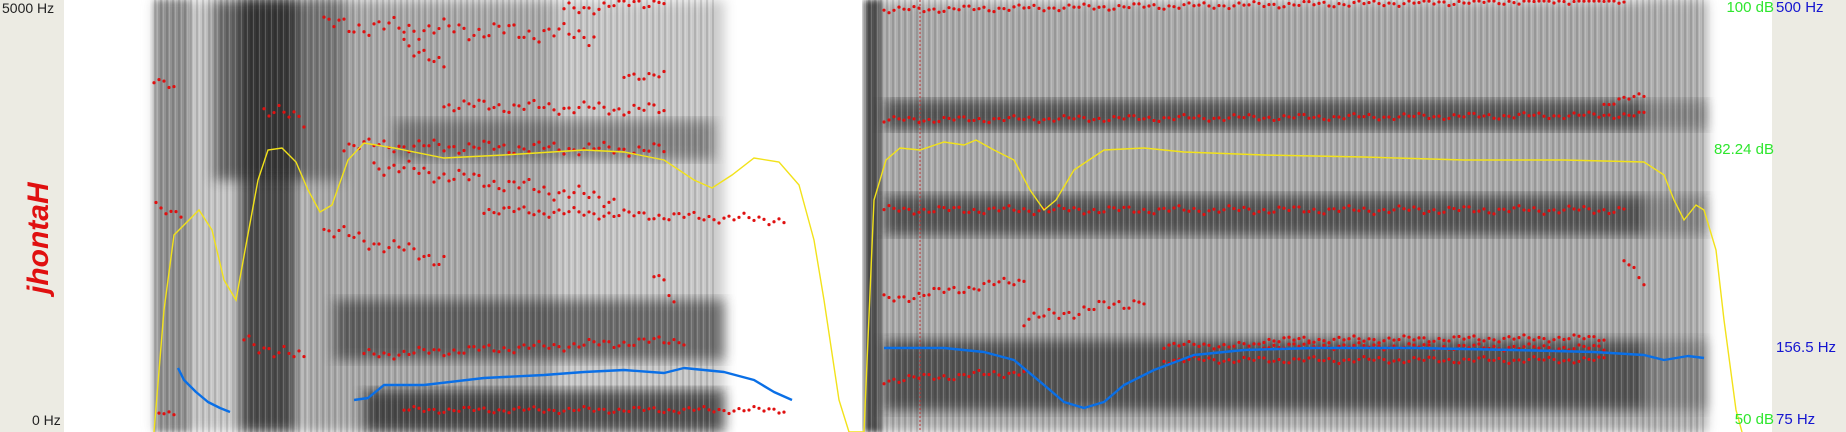 The height and width of the screenshot is (432, 1846). Describe the element at coordinates (573, 384) in the screenshot. I see `pitch-segment` at that location.